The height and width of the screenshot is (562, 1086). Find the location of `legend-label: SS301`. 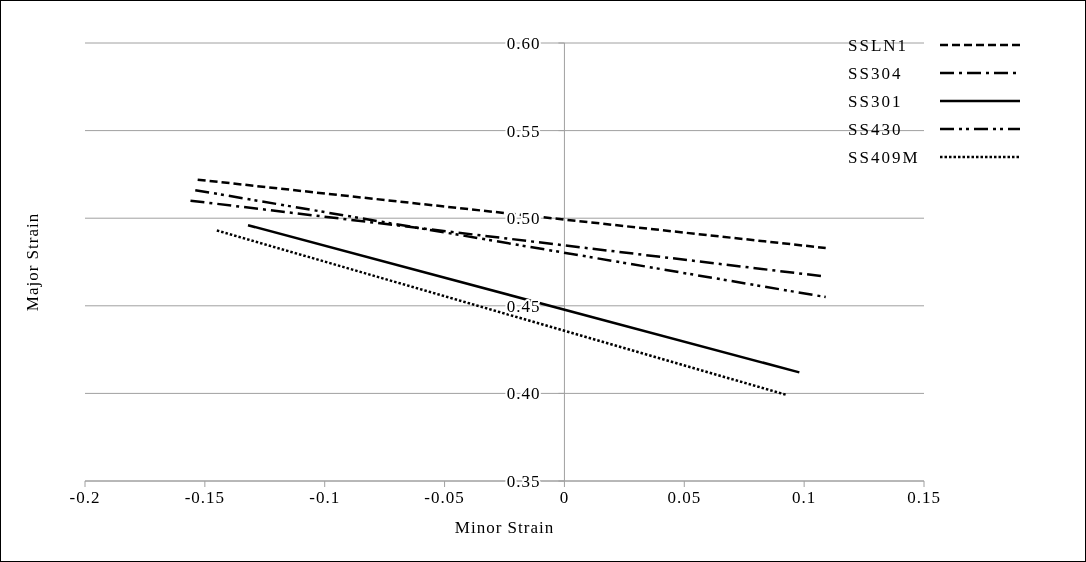

legend-label: SS301 is located at coordinates (875, 101).